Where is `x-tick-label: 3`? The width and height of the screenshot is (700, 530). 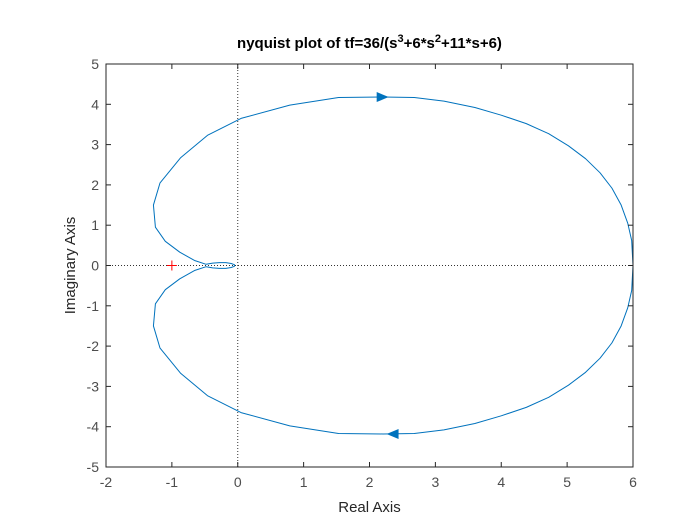 x-tick-label: 3 is located at coordinates (435, 482).